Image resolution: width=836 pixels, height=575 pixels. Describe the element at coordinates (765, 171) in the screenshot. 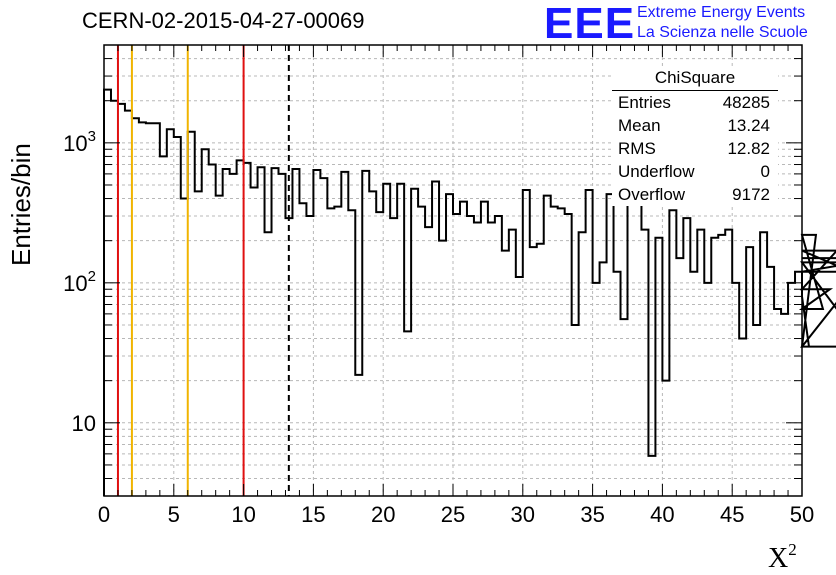

I see `stats-value: 0` at that location.